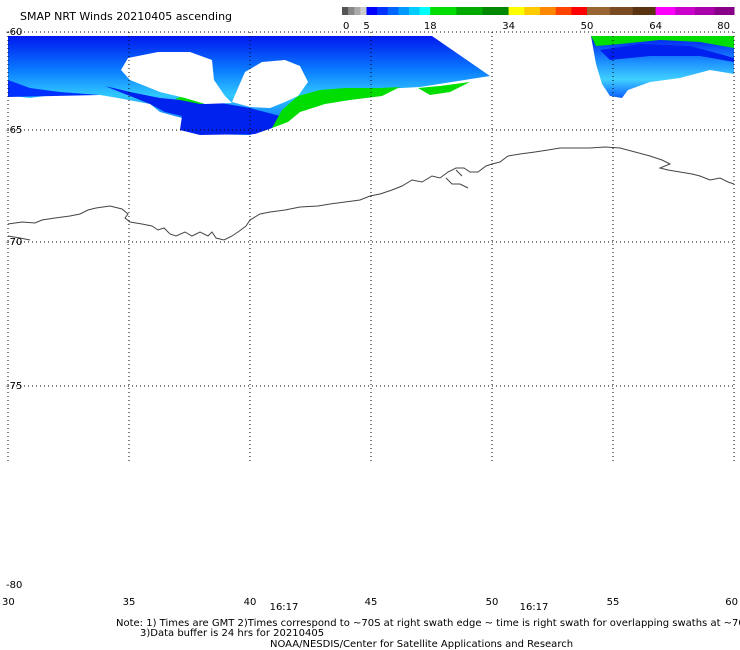 The image size is (740, 650). What do you see at coordinates (536, 26) in the screenshot?
I see `colorbar-ticks: 0 5 18 34 50 64 80` at bounding box center [536, 26].